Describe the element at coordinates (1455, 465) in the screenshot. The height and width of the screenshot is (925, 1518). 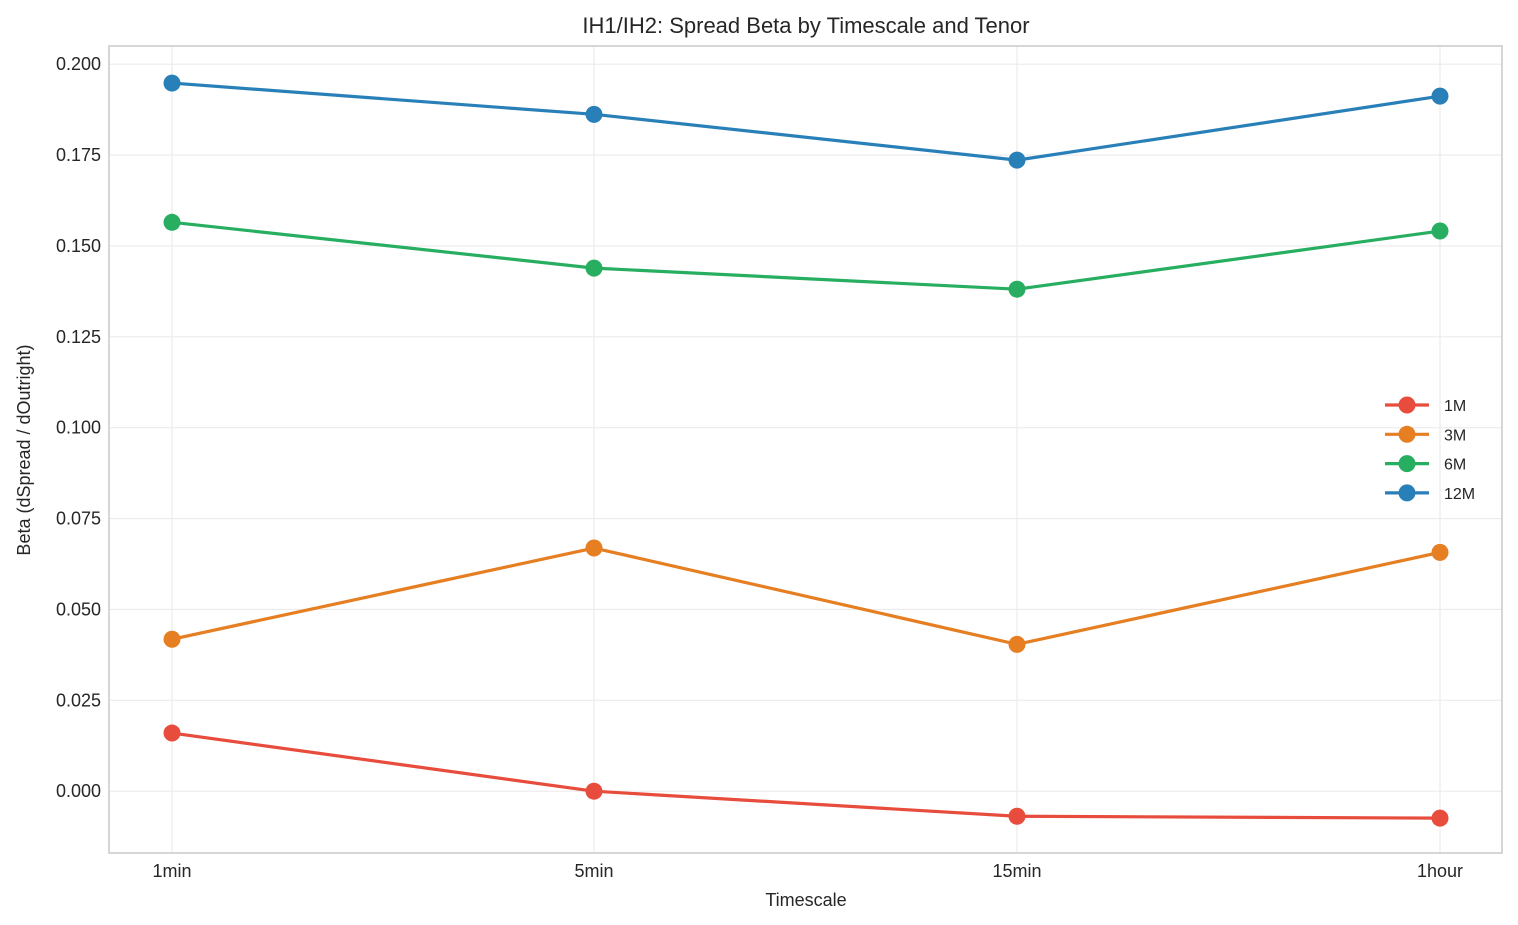
I see `legend-label: 6M` at that location.